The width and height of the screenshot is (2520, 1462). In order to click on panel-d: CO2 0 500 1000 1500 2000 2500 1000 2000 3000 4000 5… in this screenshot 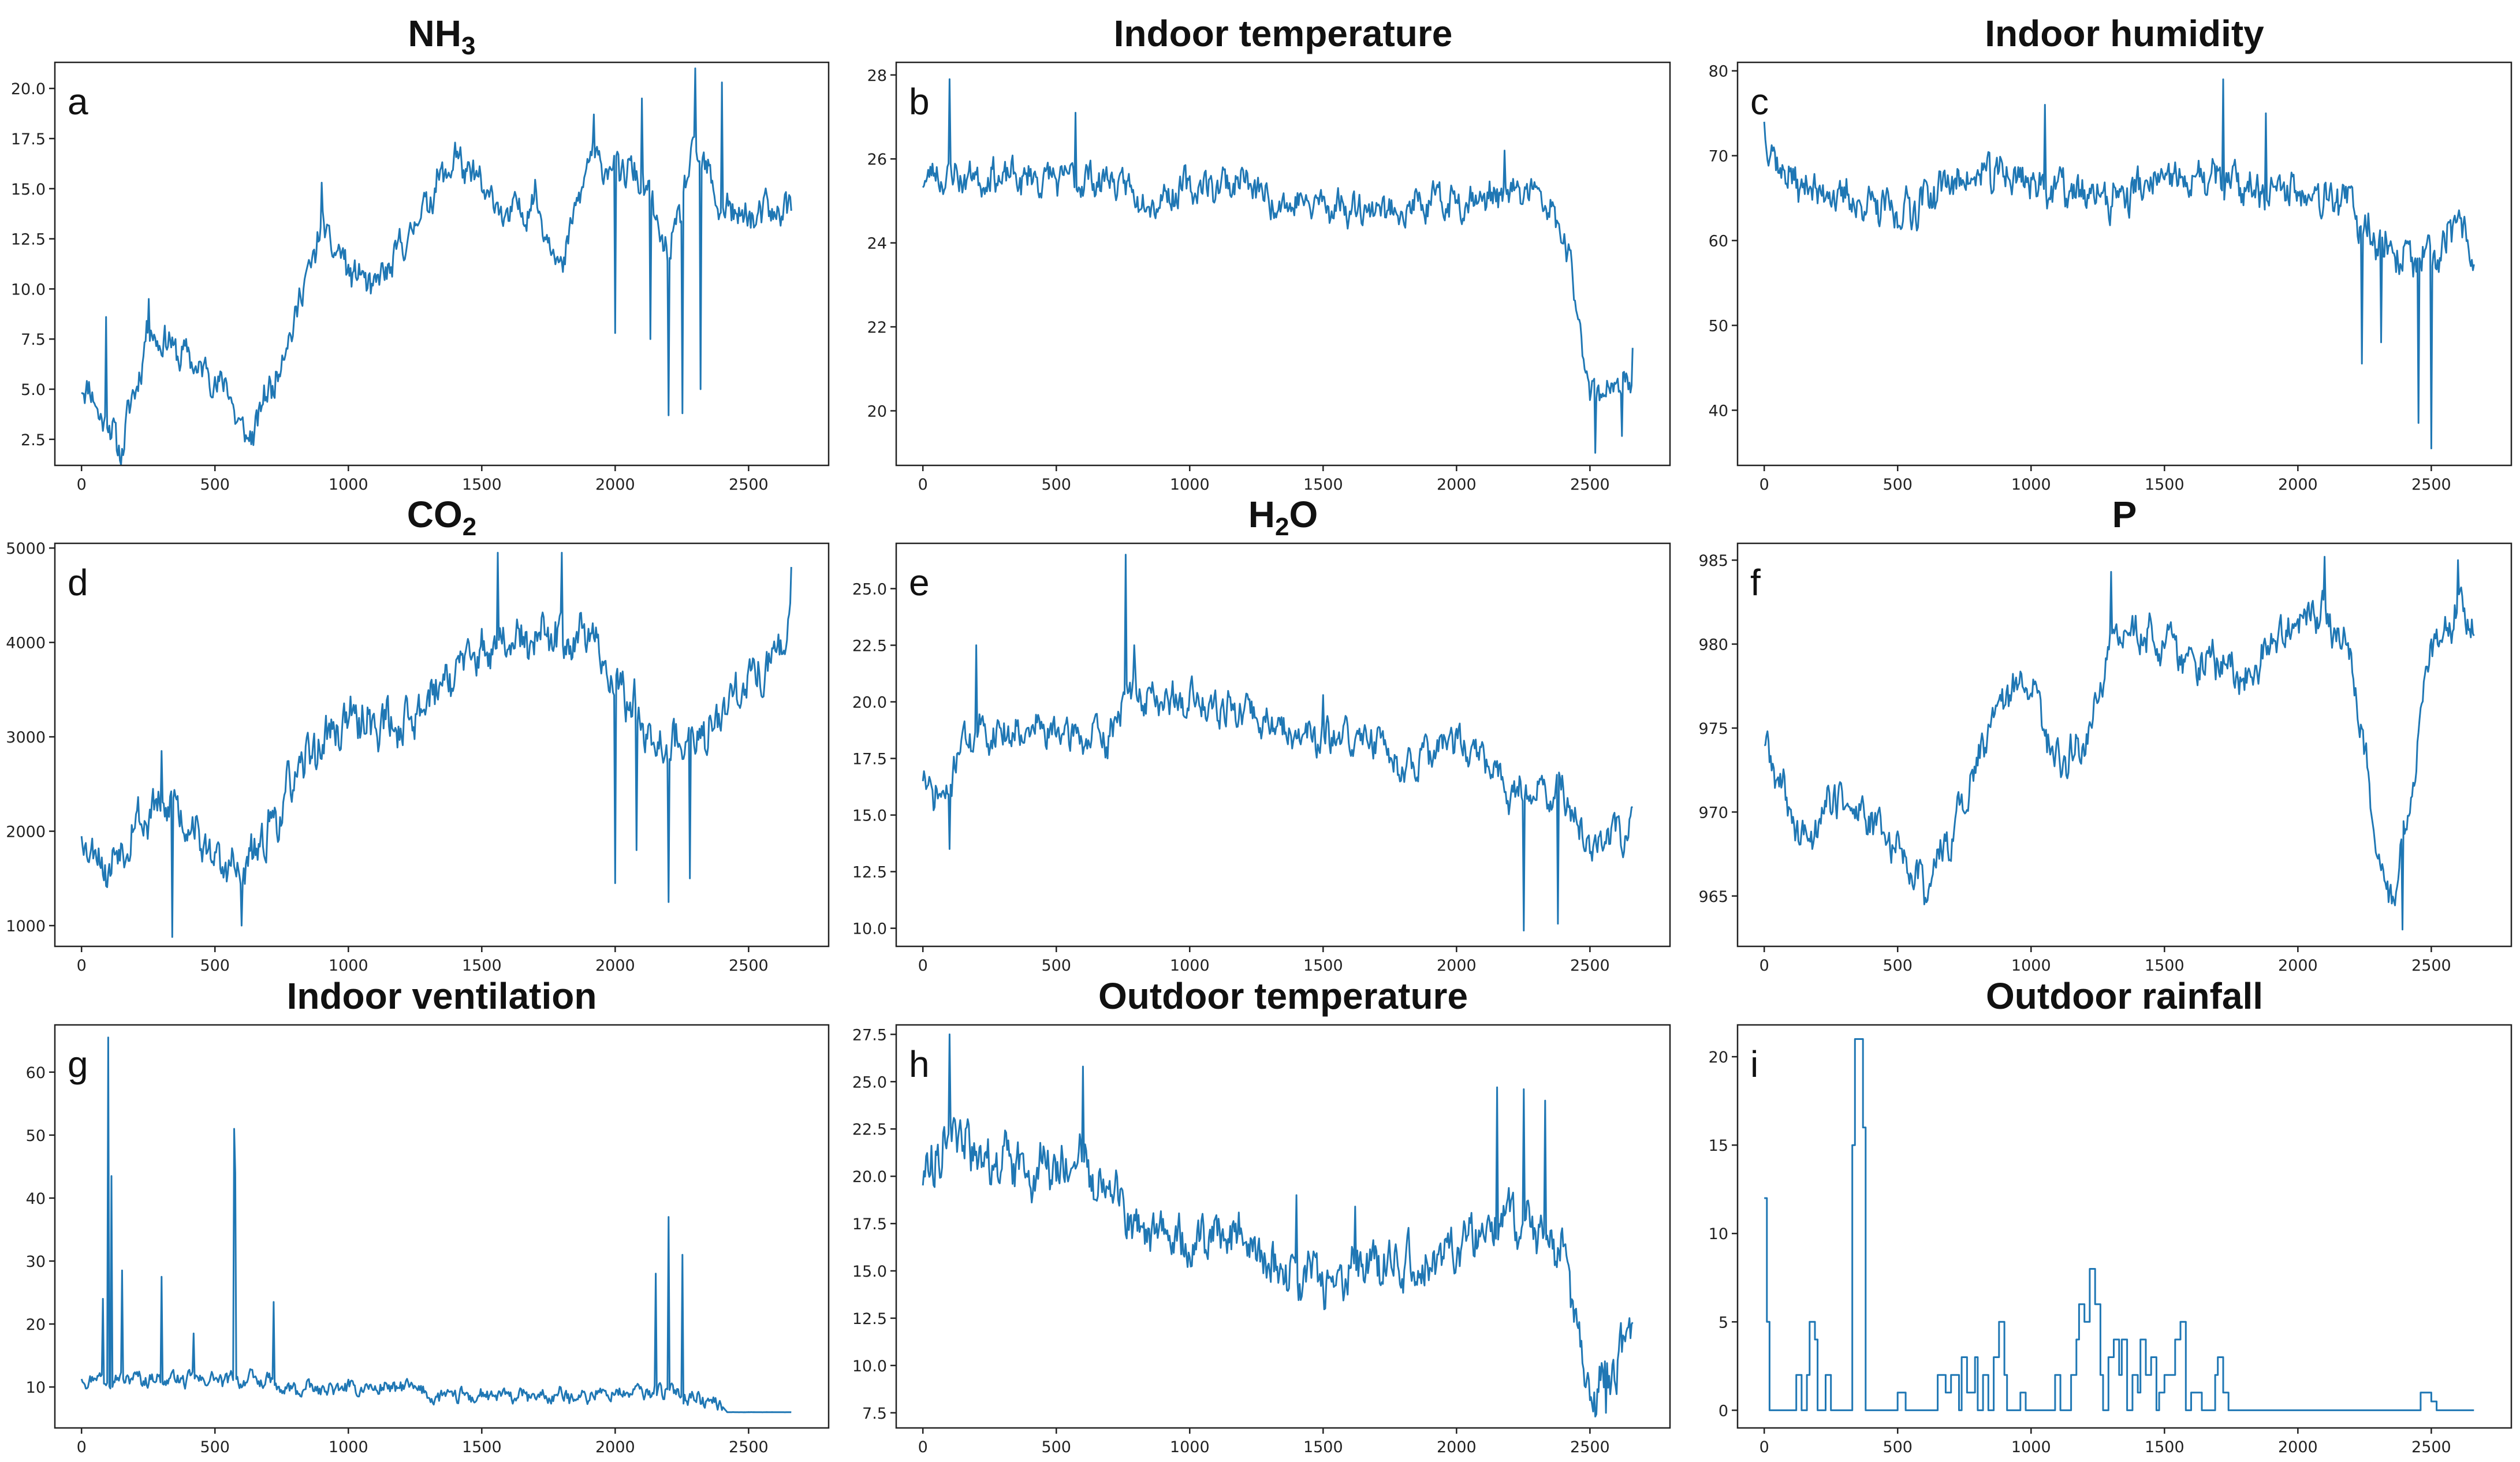, I will do `click(418, 734)`.